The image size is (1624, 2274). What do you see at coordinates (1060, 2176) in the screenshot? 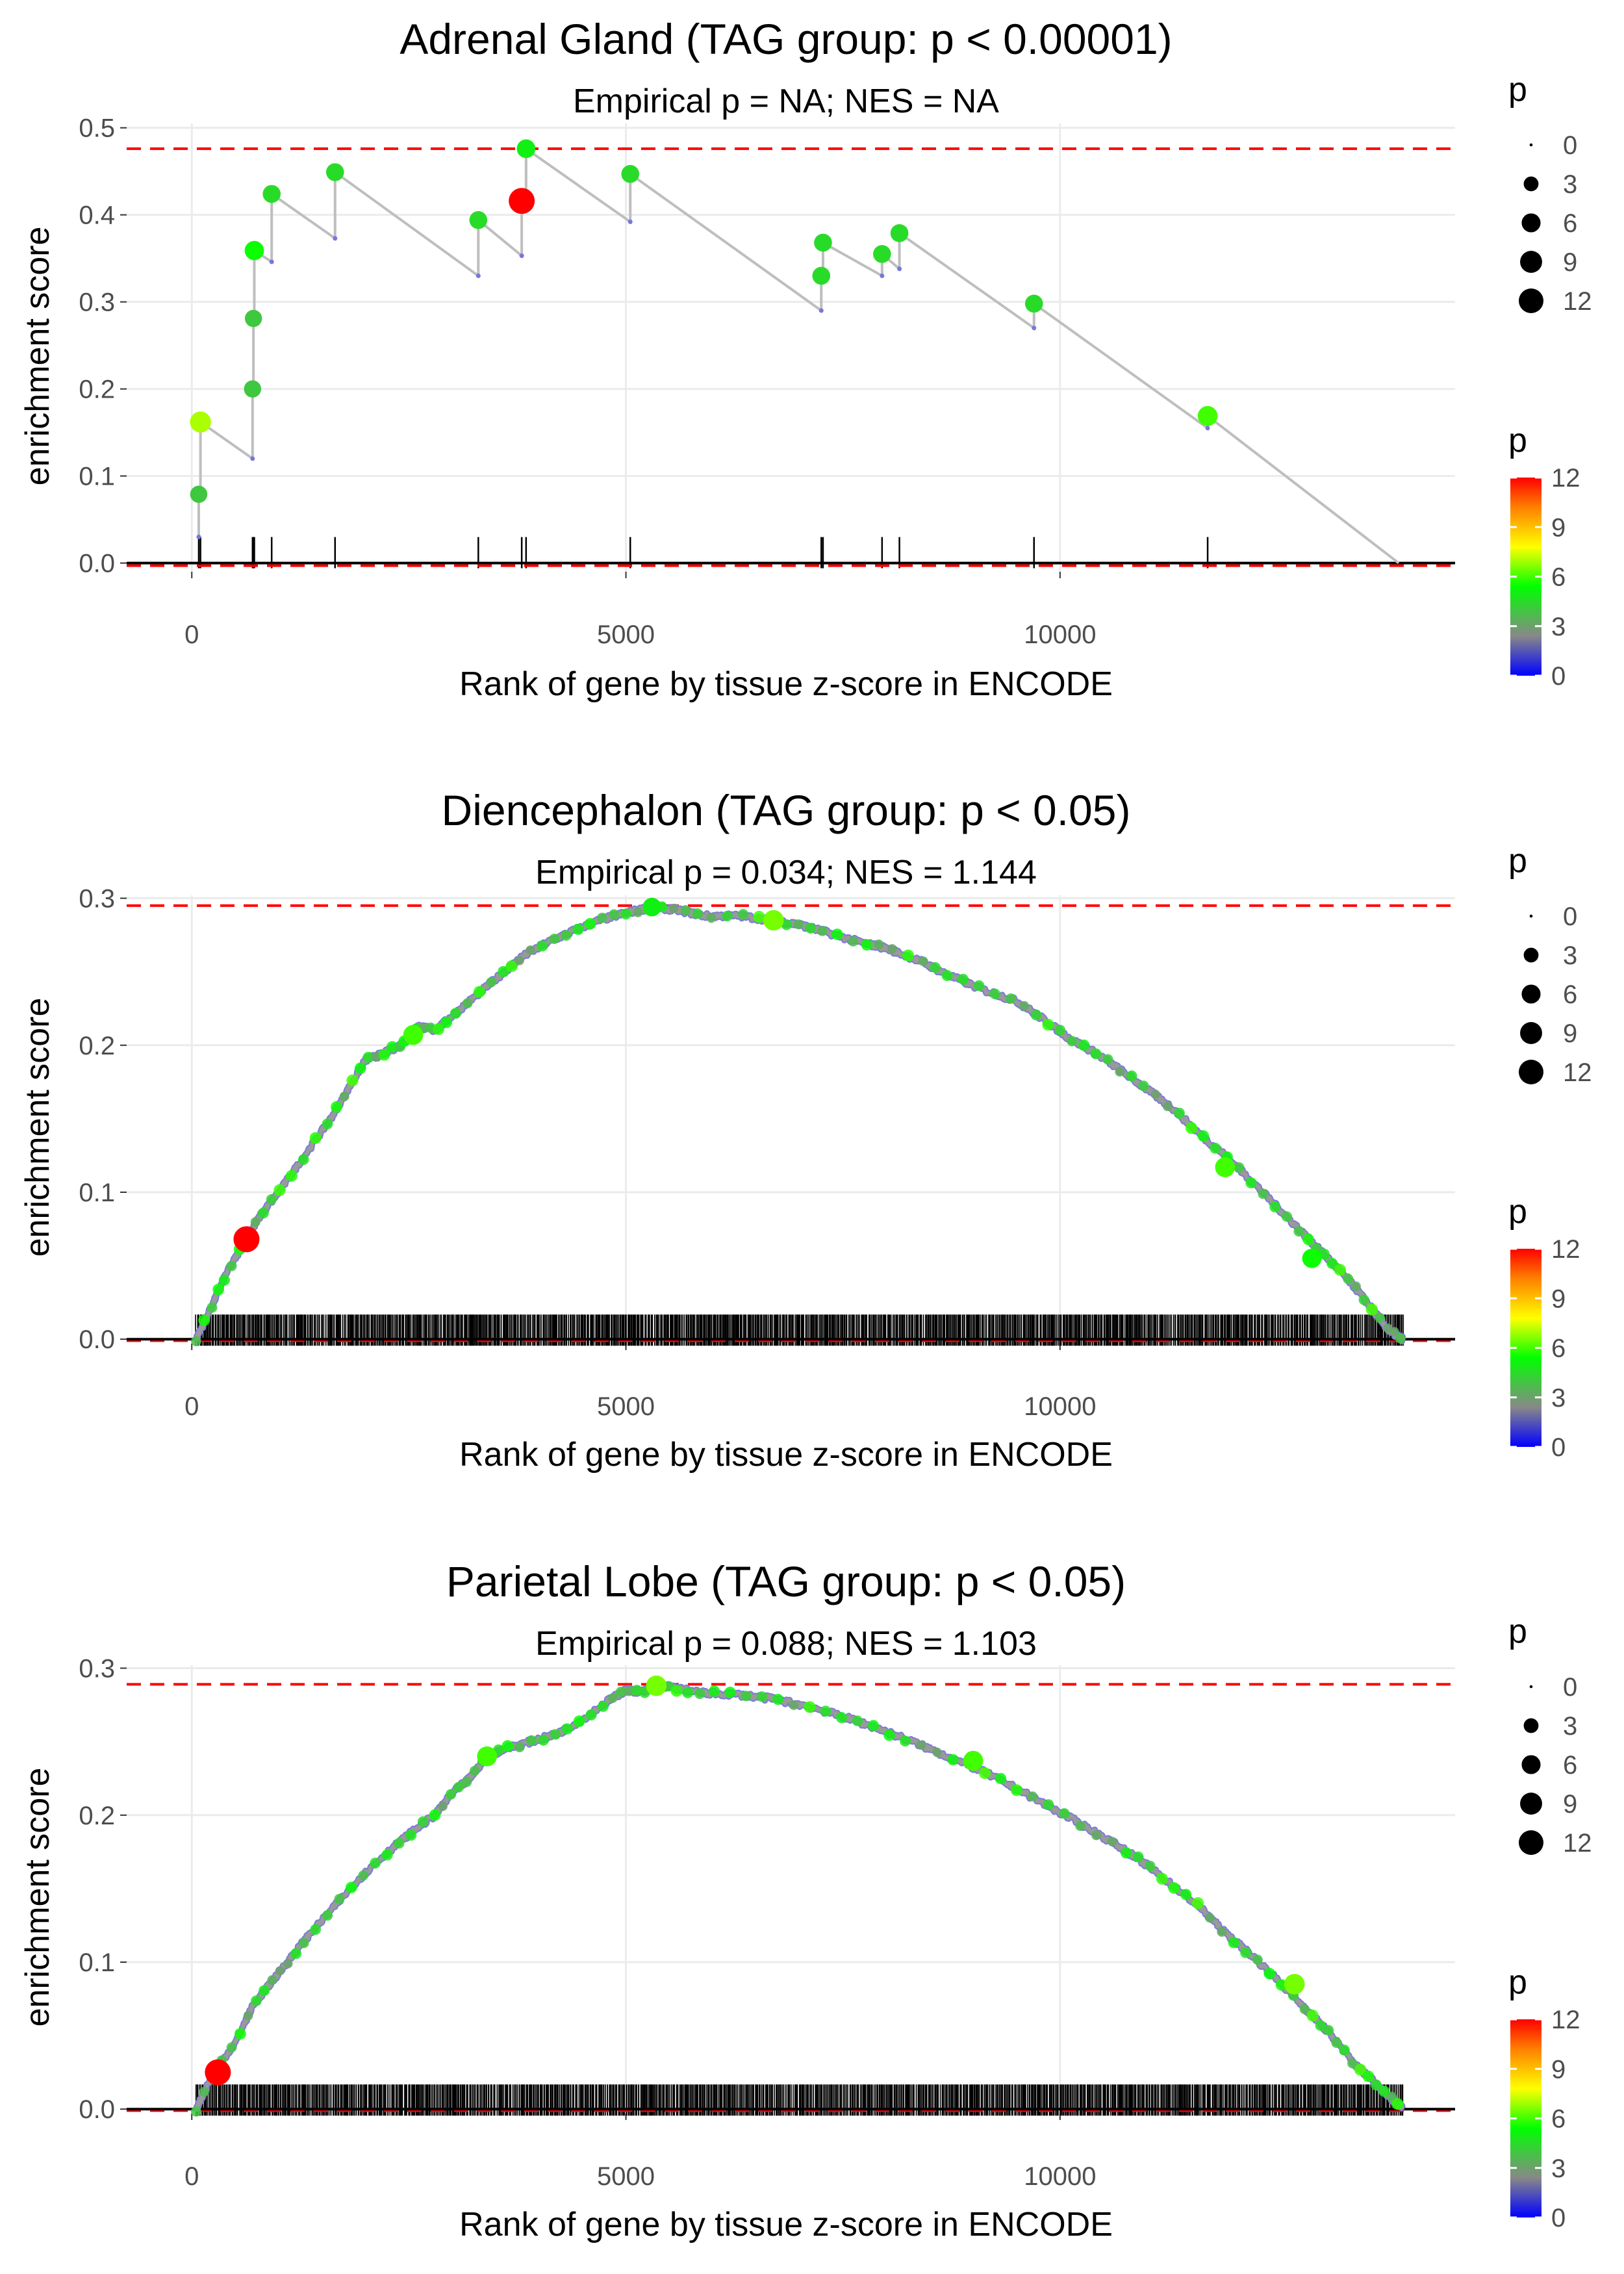
I see `x-tick-label: 10000` at bounding box center [1060, 2176].